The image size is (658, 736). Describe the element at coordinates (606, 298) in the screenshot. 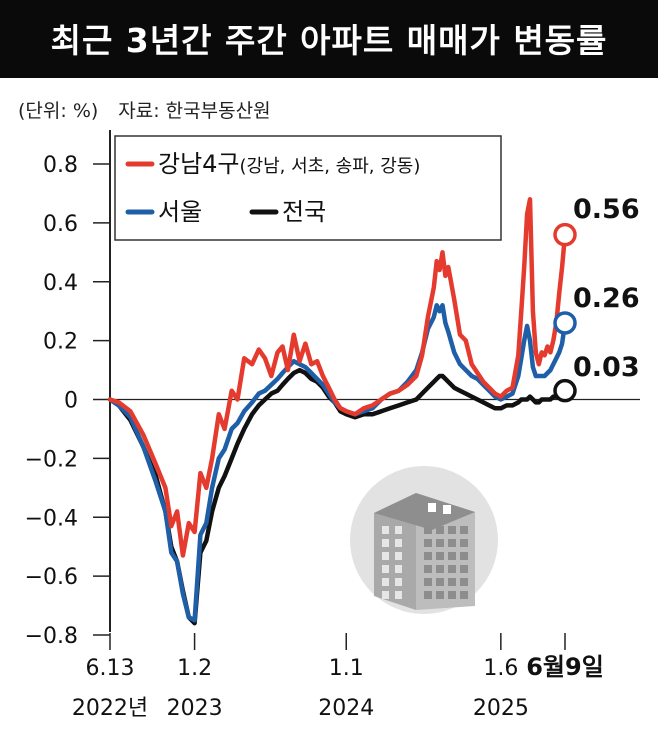

I see `end-value-seoul: 0.26` at that location.